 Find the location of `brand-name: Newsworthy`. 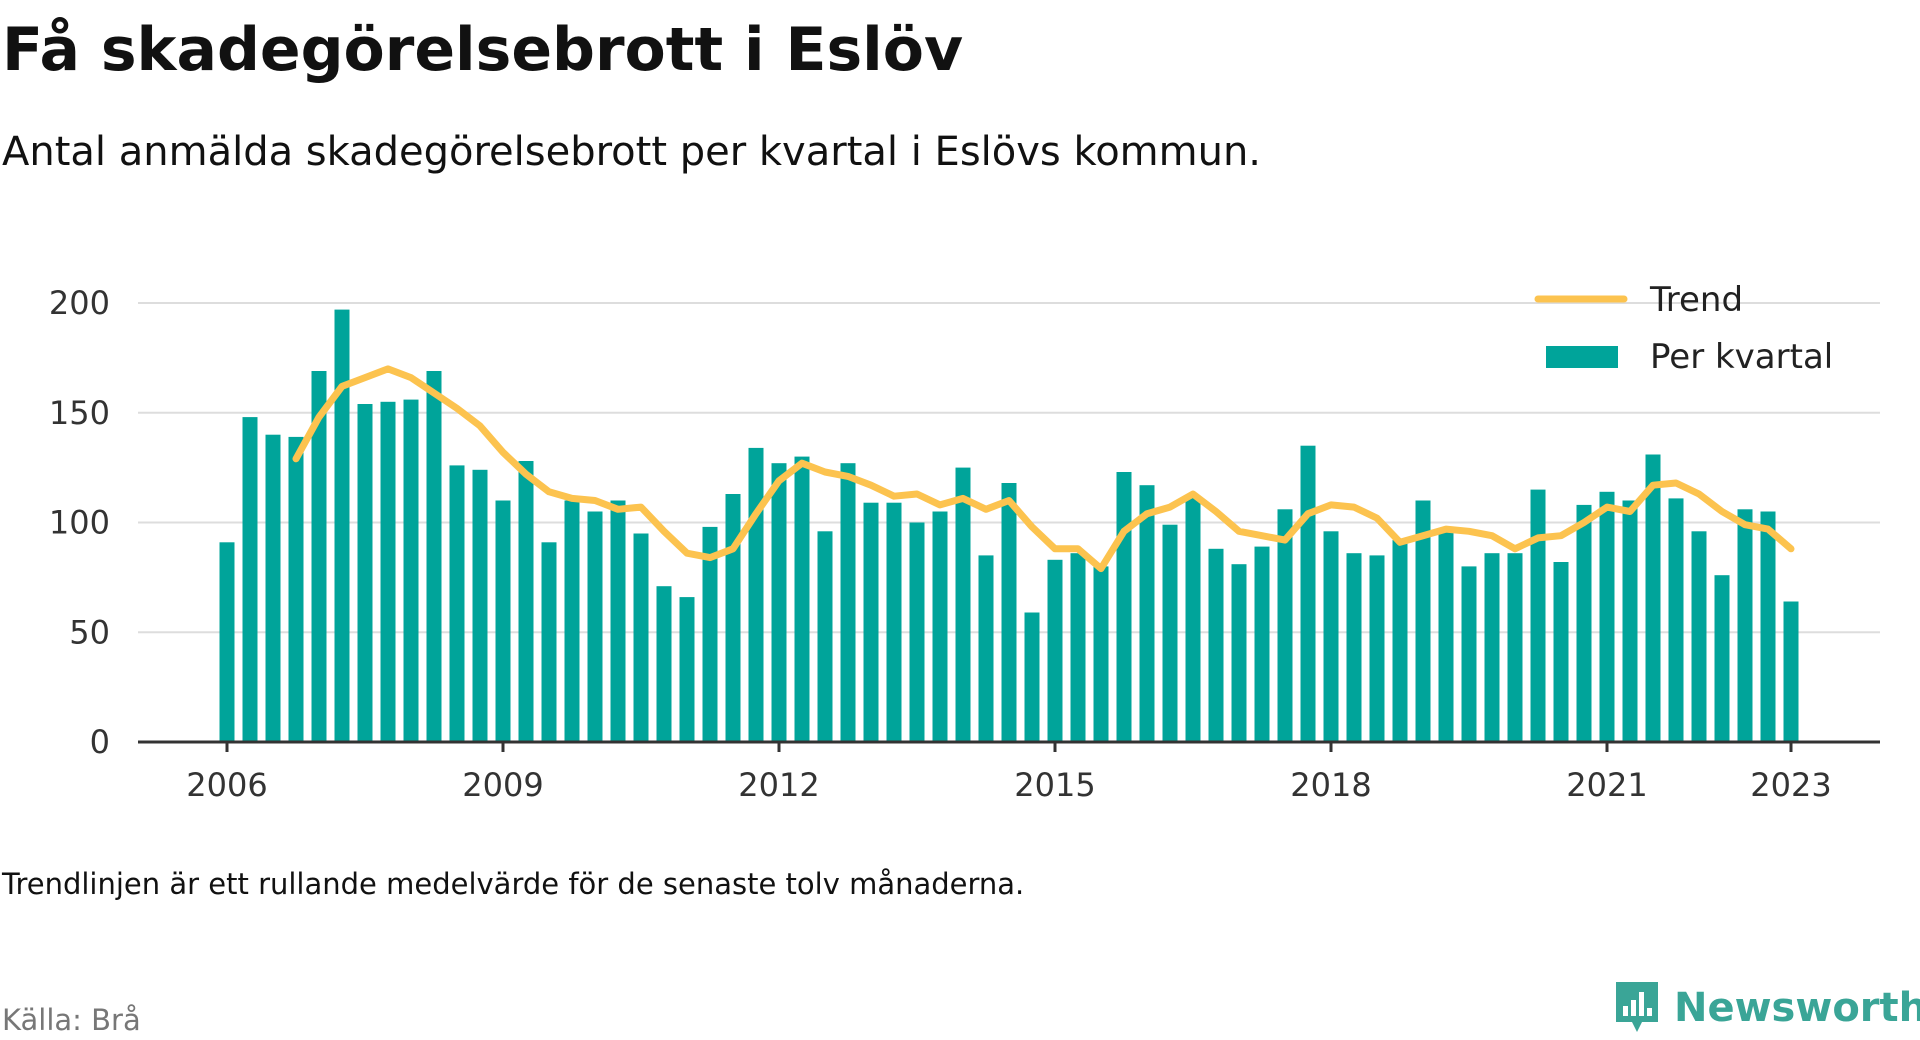

brand-name: Newsworthy is located at coordinates (1797, 1008).